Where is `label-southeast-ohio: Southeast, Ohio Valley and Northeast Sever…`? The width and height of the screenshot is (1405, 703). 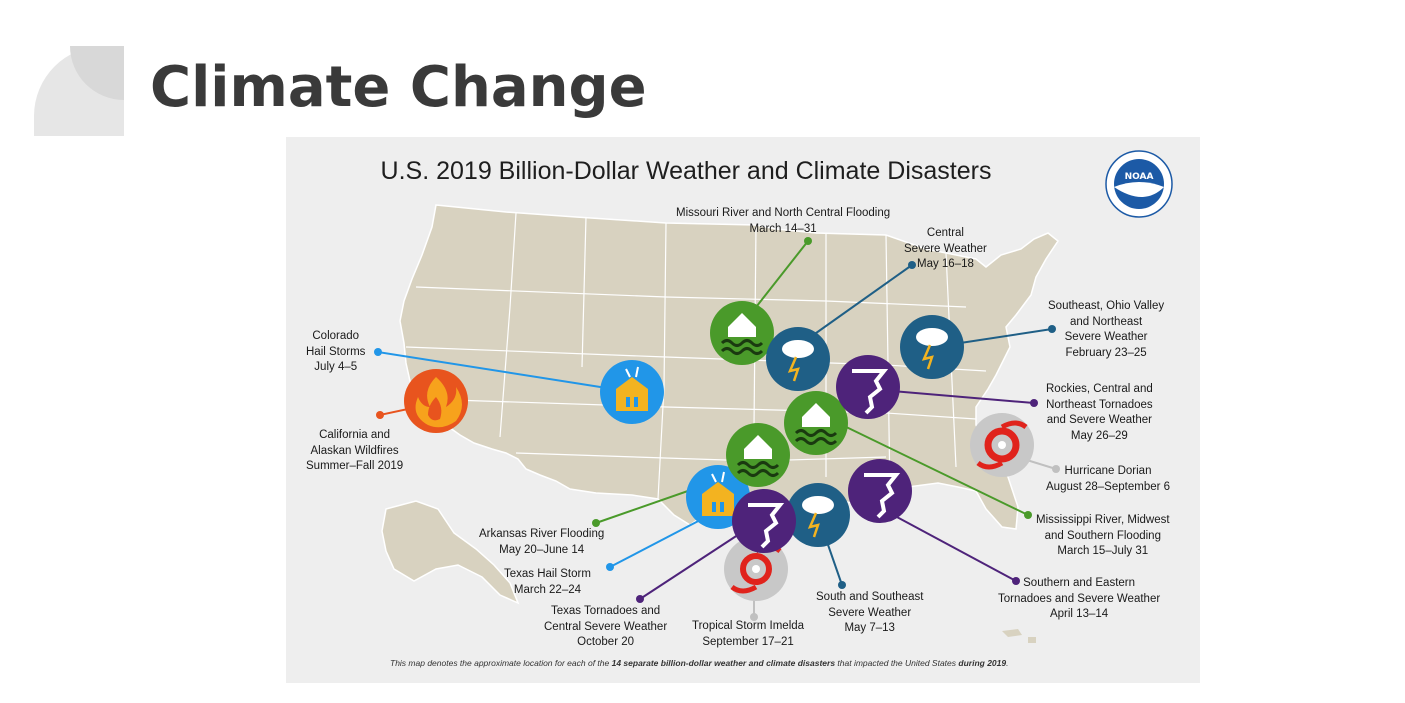
label-southeast-ohio: Southeast, Ohio Valley and Northeast Sever… is located at coordinates (1106, 329).